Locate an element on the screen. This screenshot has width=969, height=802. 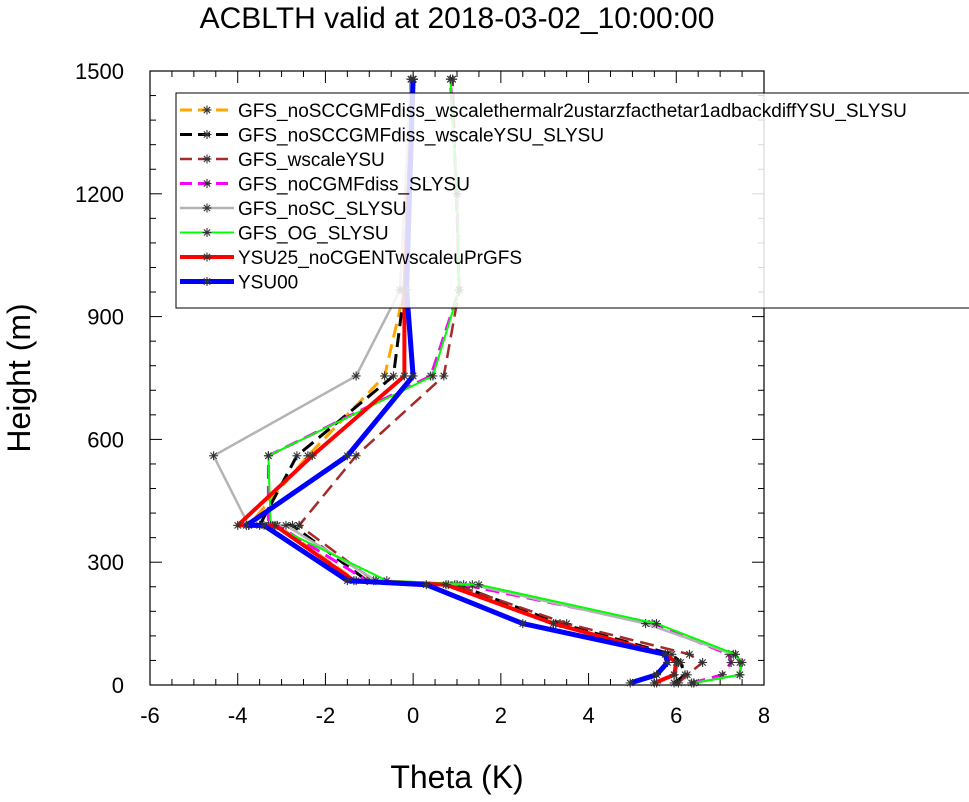
x-tick-label: -6 is located at coordinates (150, 715).